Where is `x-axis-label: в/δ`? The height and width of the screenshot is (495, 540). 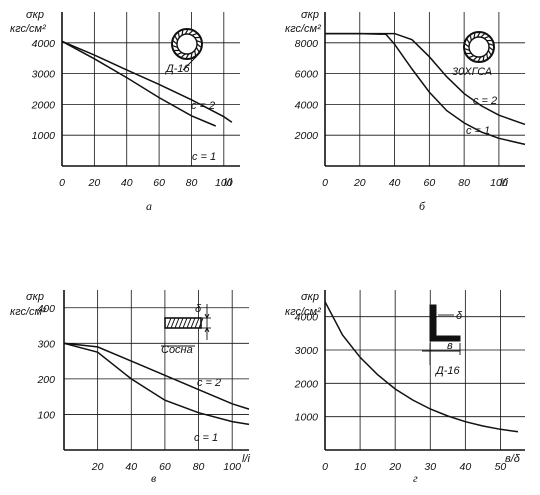
x-axis-label: в/δ is located at coordinates (513, 459).